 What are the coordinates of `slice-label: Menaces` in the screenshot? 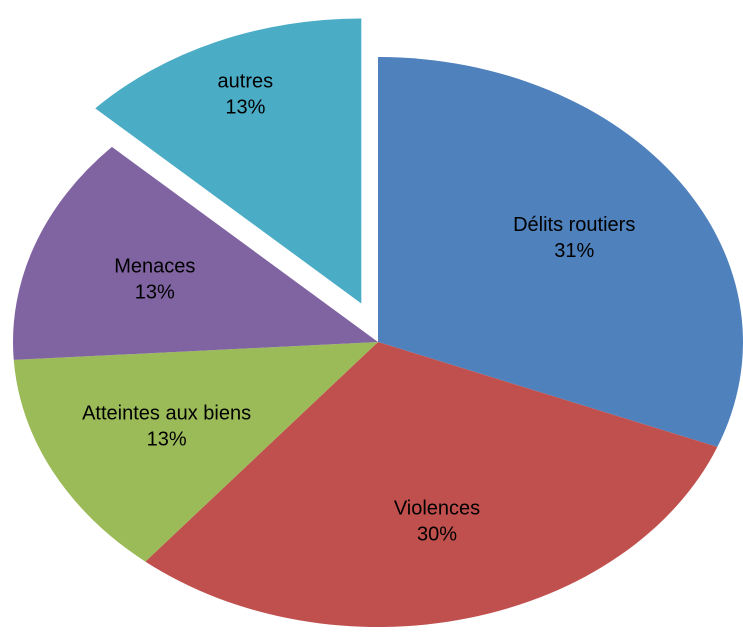 It's located at (154, 267).